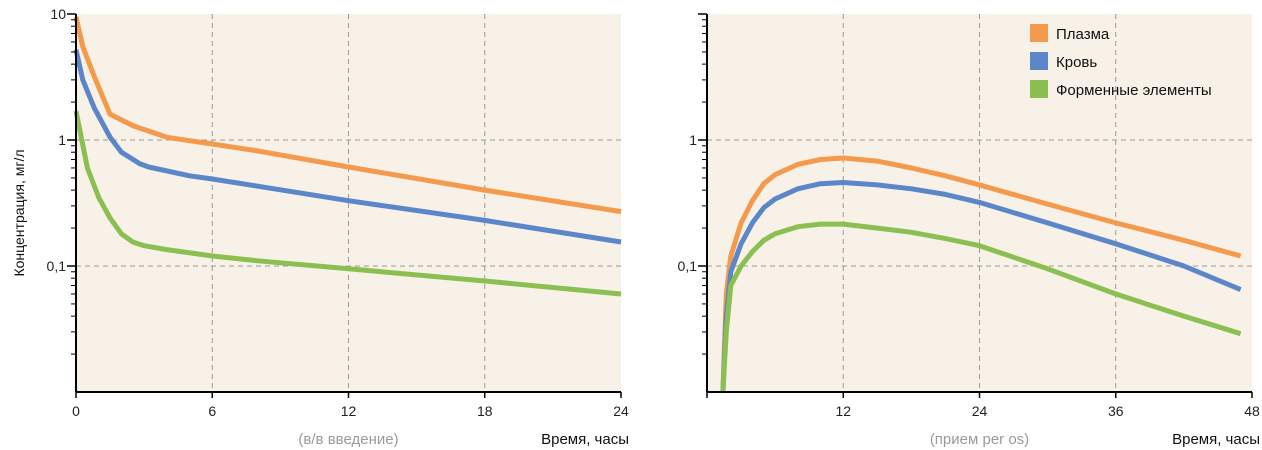  What do you see at coordinates (57, 266) in the screenshot?
I see `panel1-y-tick-label: 0,1` at bounding box center [57, 266].